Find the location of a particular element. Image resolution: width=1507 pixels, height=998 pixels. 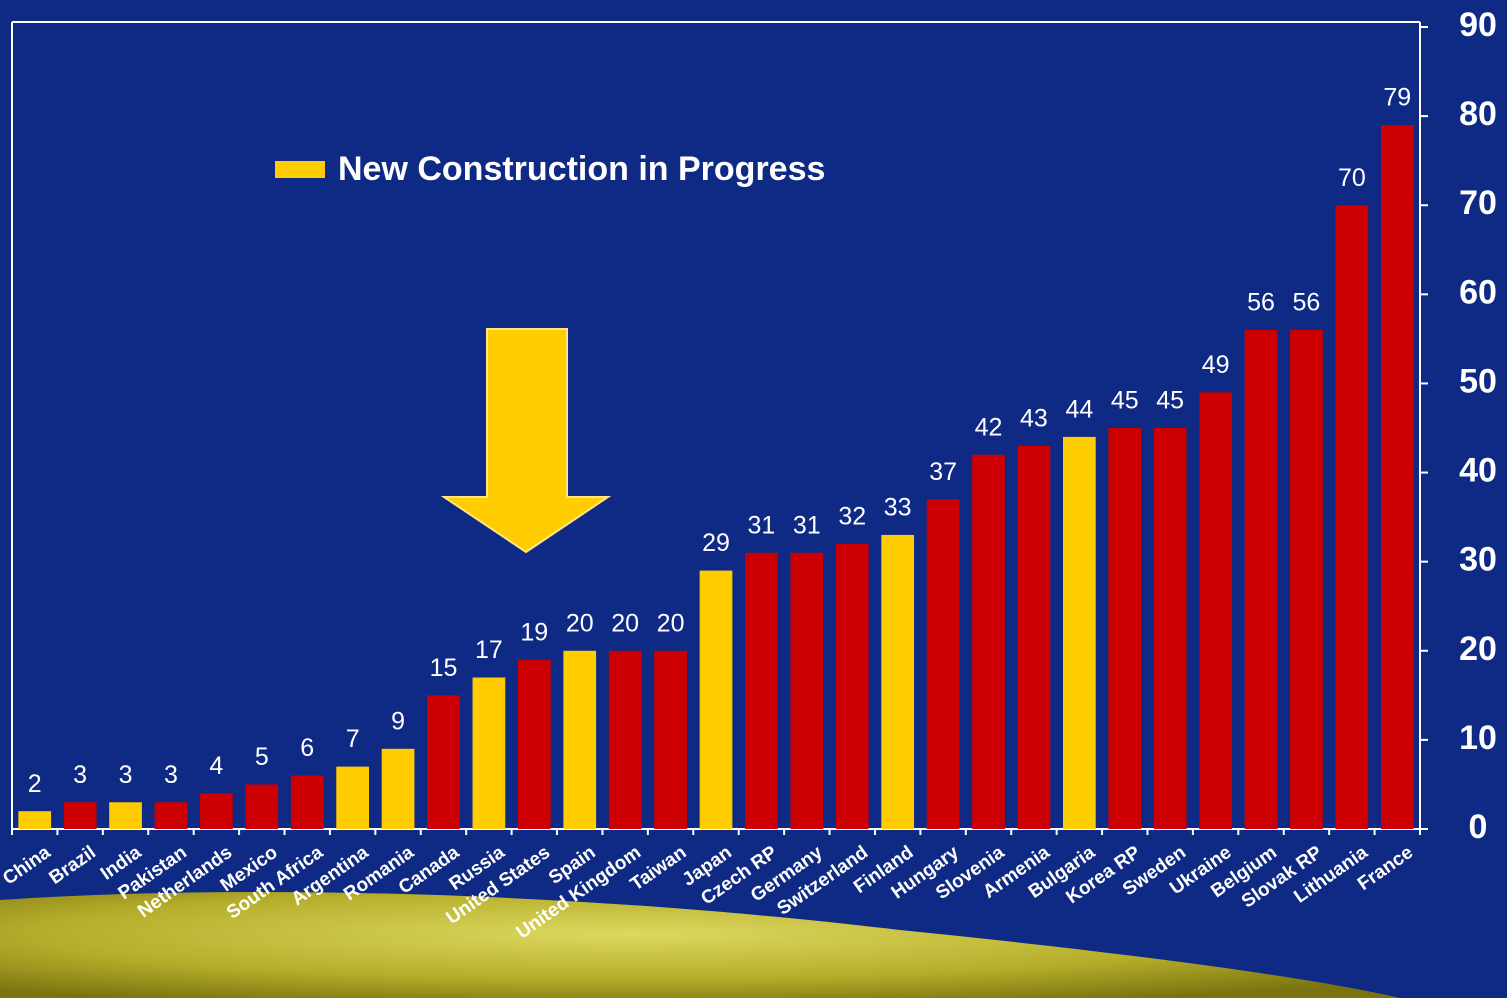

value-label: 49 is located at coordinates (1216, 365).